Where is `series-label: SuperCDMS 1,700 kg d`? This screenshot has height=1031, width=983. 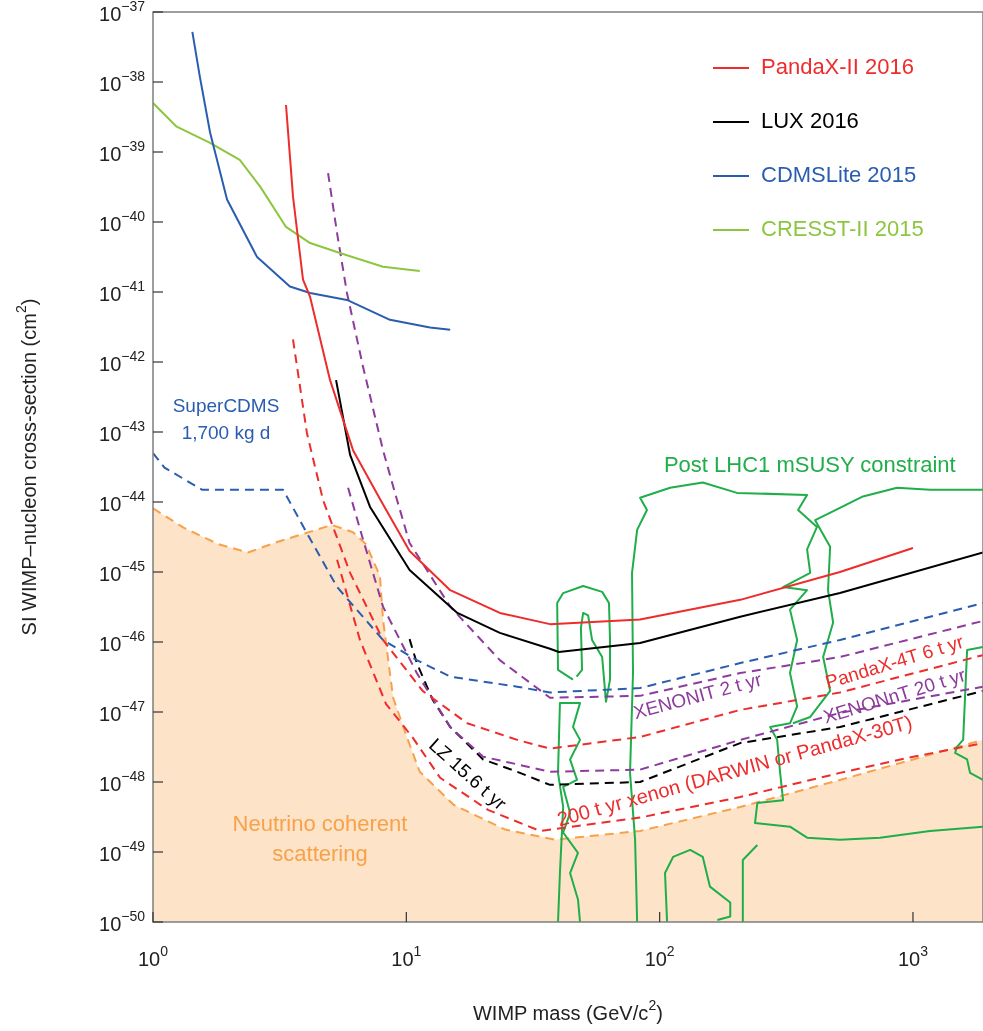 series-label: SuperCDMS 1,700 kg d is located at coordinates (226, 418).